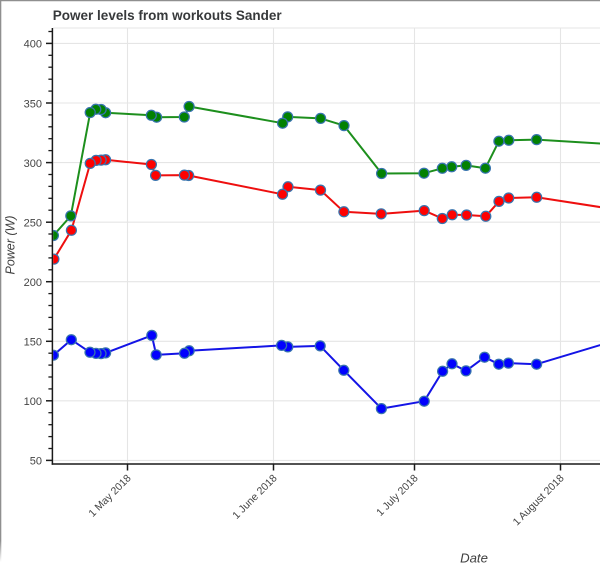 This screenshot has height=570, width=600. I want to click on svg-text: 300, so click(33, 164).